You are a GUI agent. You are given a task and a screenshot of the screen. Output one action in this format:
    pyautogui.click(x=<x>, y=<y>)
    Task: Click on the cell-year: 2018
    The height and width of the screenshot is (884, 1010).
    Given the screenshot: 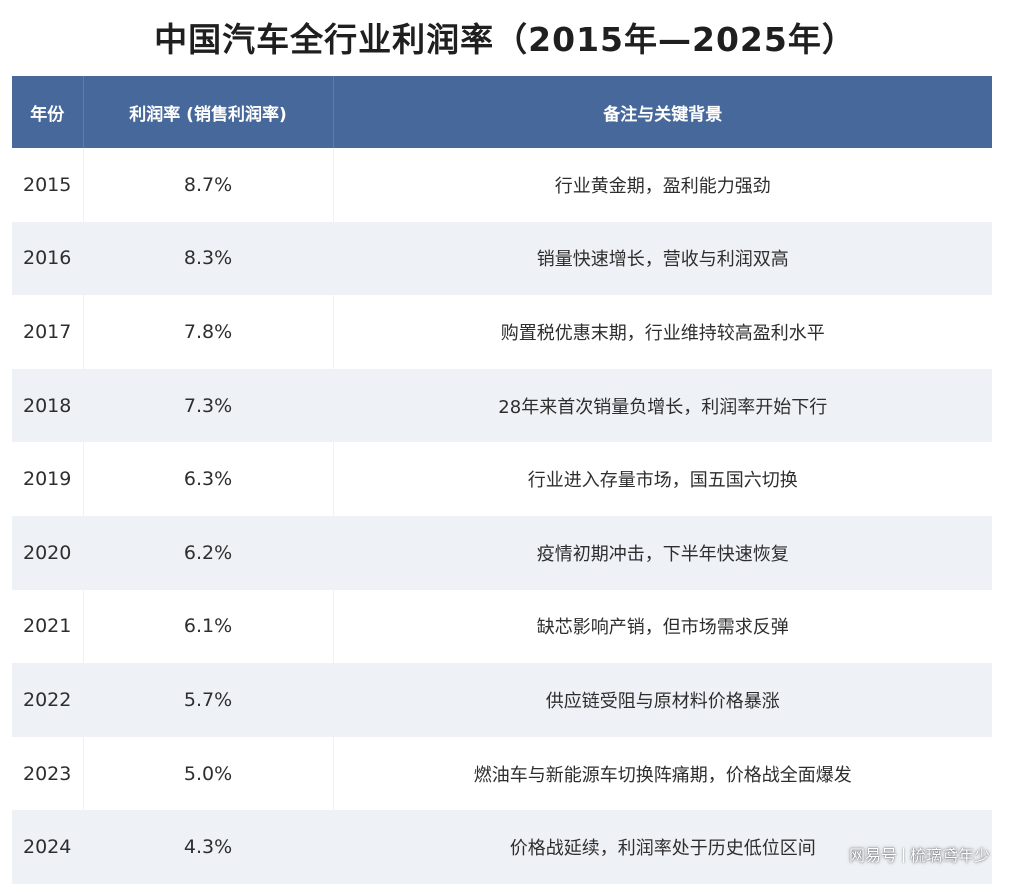 What is the action you would take?
    pyautogui.click(x=48, y=405)
    